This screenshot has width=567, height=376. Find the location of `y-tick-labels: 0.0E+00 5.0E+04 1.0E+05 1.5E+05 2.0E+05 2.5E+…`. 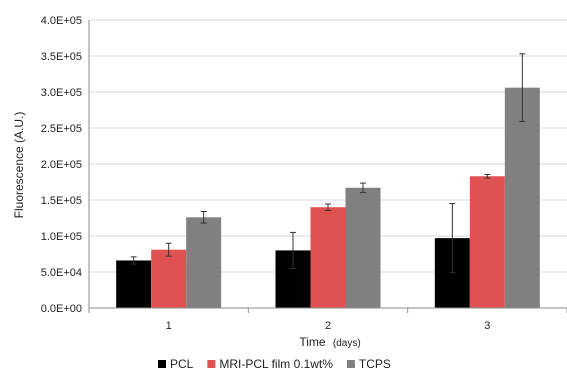

y-tick-labels: 0.0E+00 5.0E+04 1.0E+05 1.5E+05 2.0E+05 2.5E+… is located at coordinates (61, 165).